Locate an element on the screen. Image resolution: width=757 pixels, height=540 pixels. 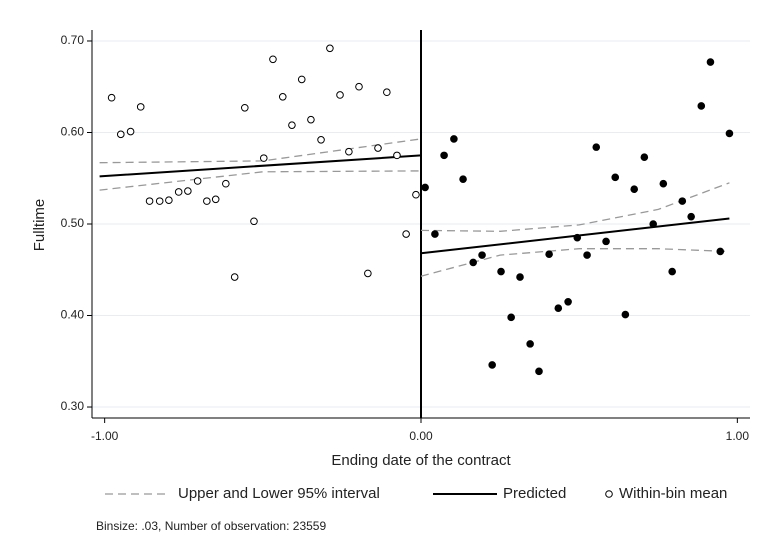
legend-key is located at coordinates (609, 494).